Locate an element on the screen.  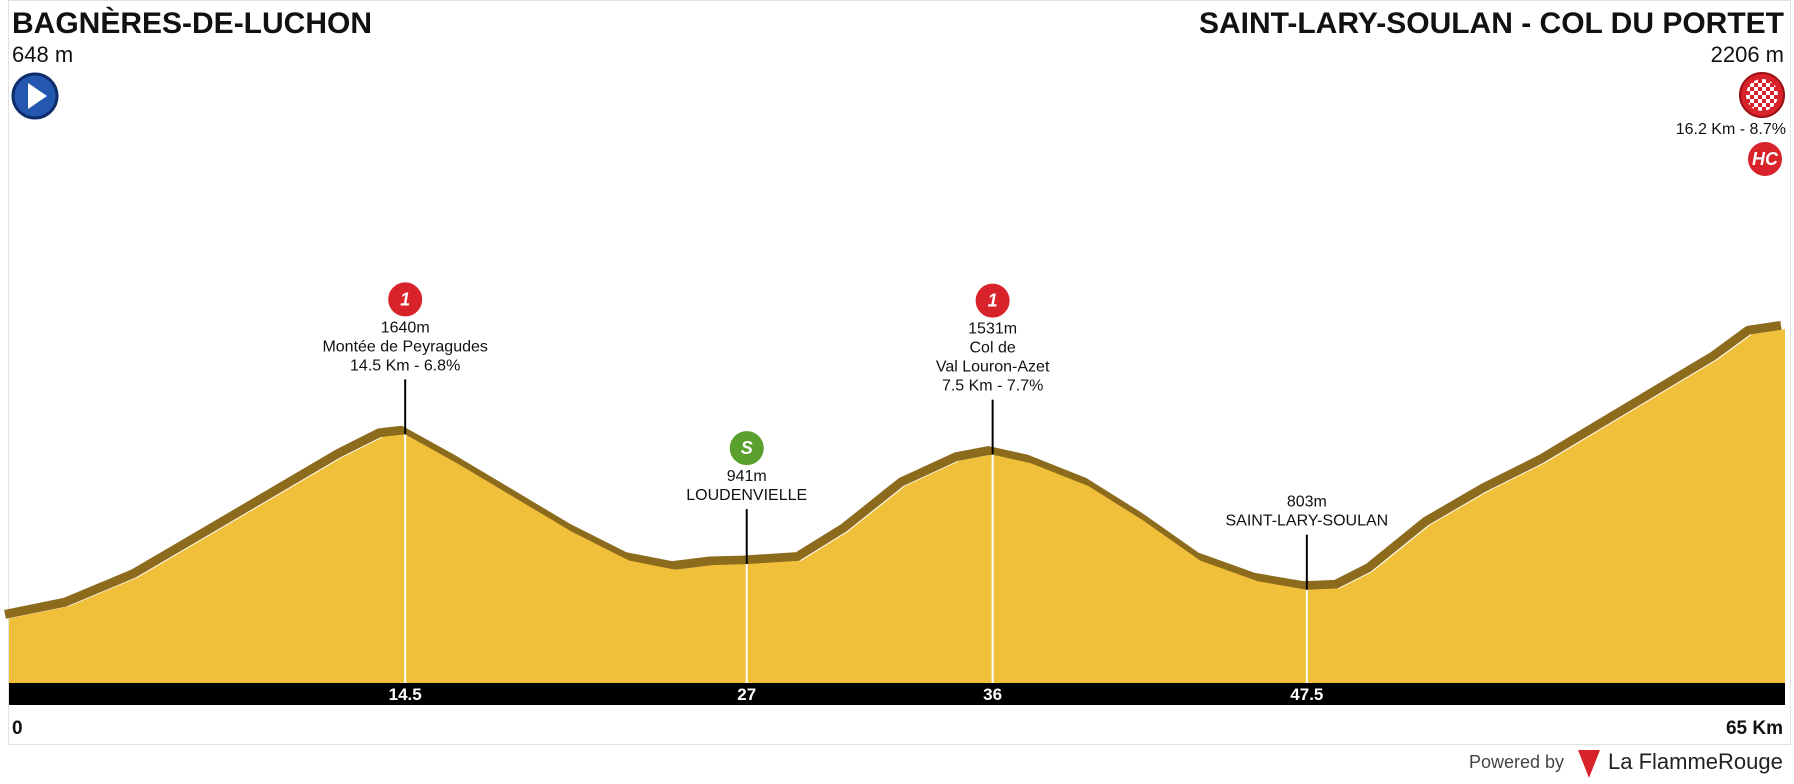
category-label: HC is located at coordinates (1765, 159).